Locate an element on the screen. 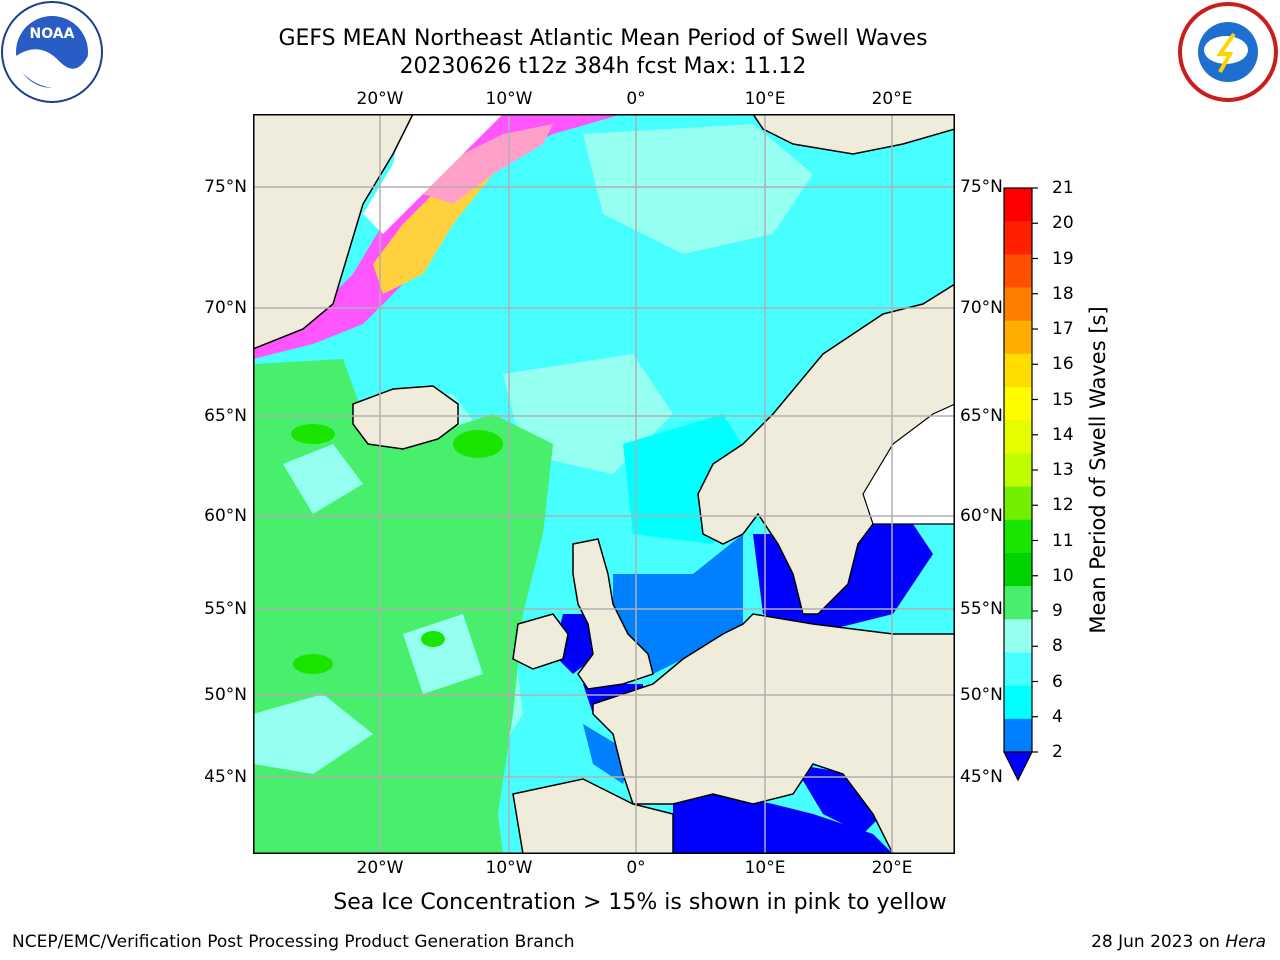  colorbar-tick-label: 9 is located at coordinates (1057, 611).